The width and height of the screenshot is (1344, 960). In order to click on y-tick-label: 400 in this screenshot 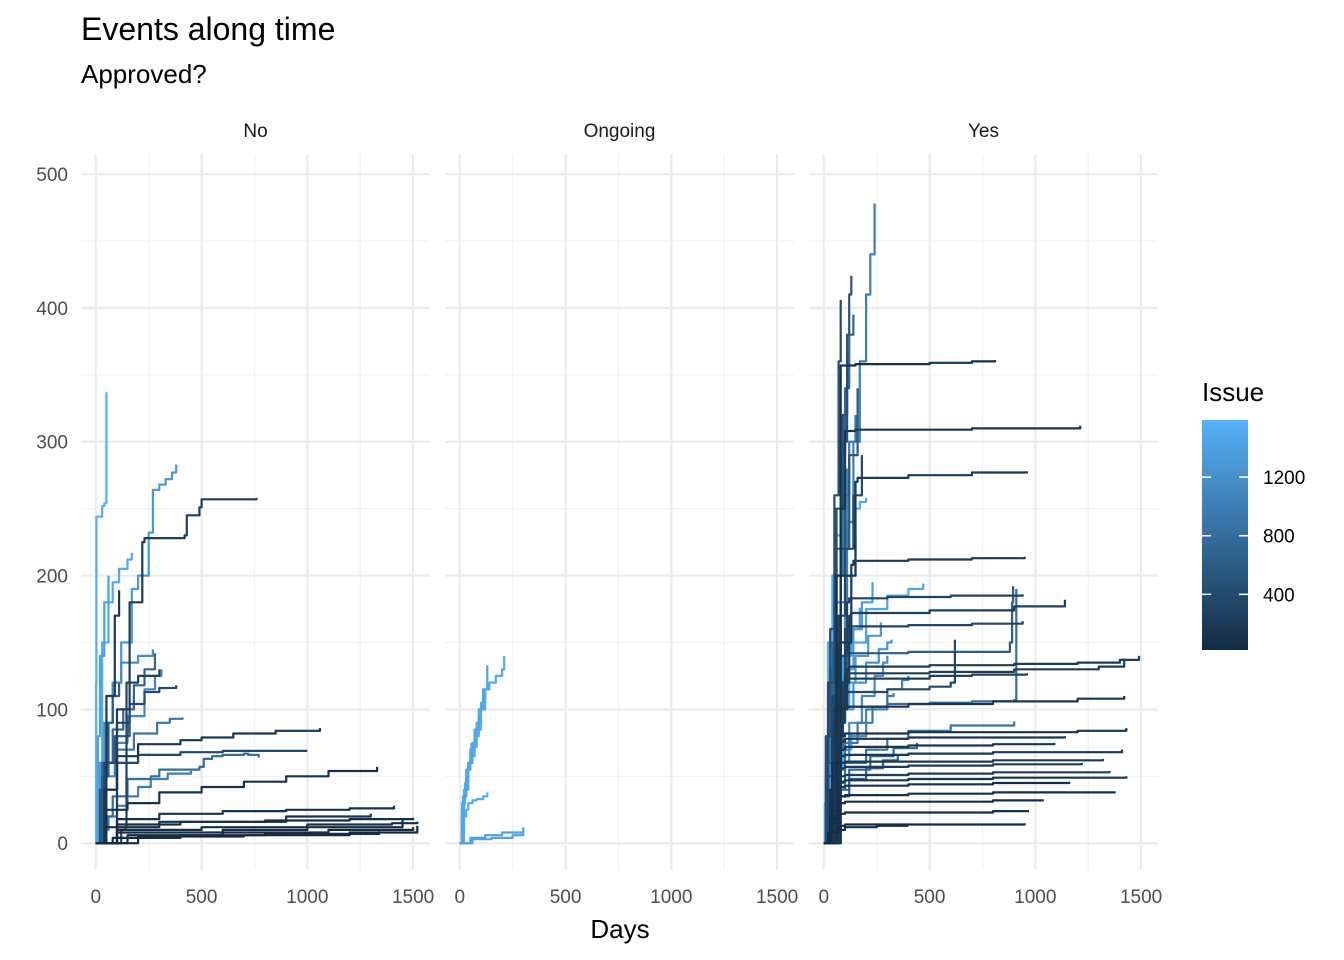, I will do `click(52, 309)`.